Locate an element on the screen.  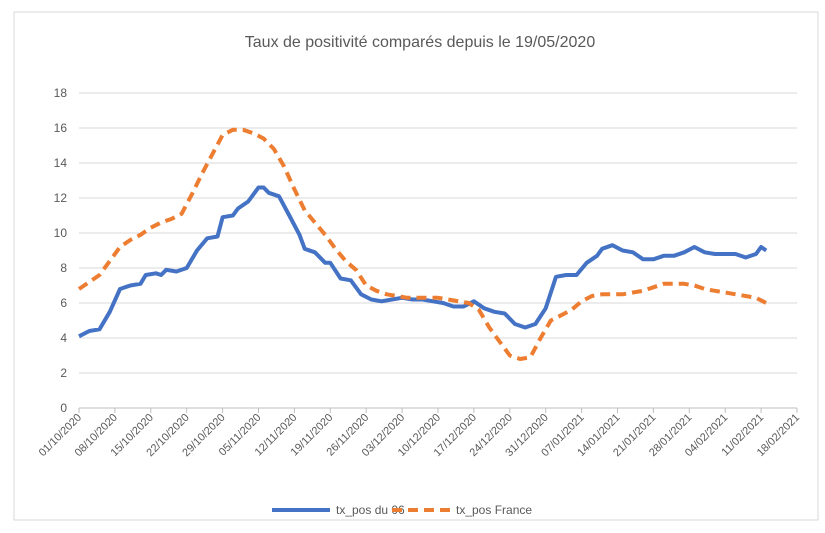
legend-label: tx_pos France is located at coordinates (494, 510).